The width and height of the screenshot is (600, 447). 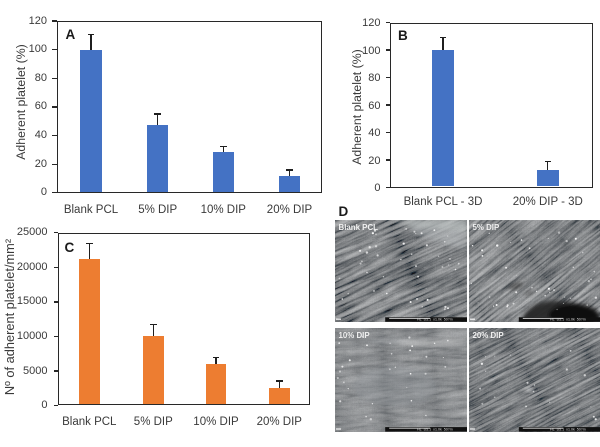 What do you see at coordinates (354, 335) in the screenshot?
I see `svg-text: 10% DIP` at bounding box center [354, 335].